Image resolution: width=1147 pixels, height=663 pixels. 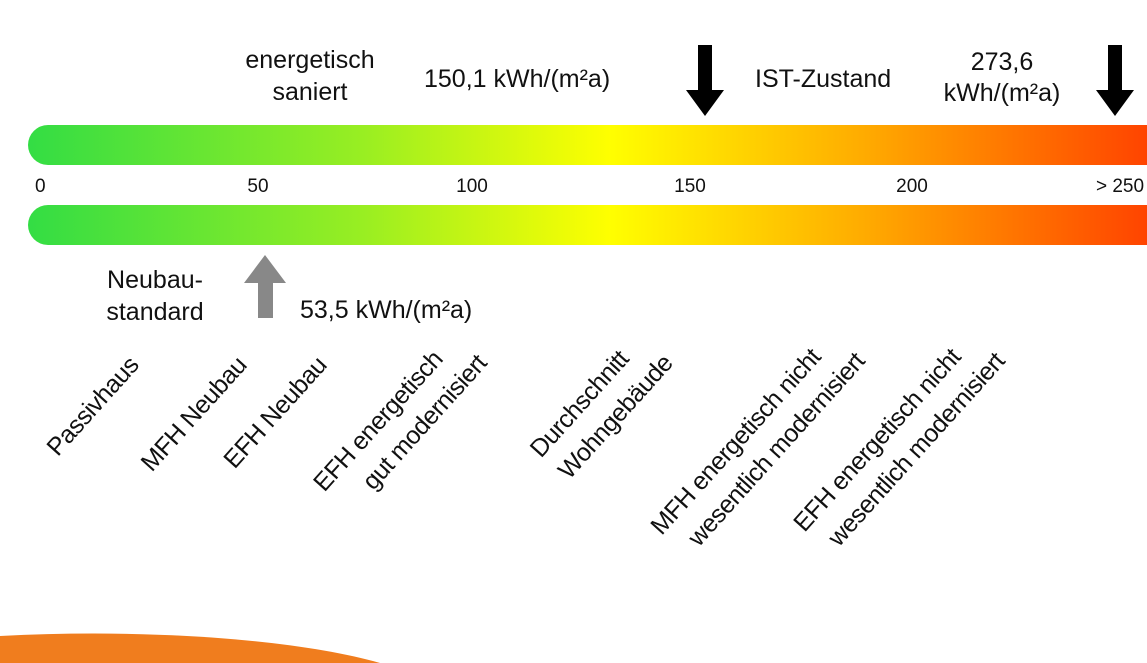 What do you see at coordinates (92, 406) in the screenshot?
I see `category-label: Passivhaus` at bounding box center [92, 406].